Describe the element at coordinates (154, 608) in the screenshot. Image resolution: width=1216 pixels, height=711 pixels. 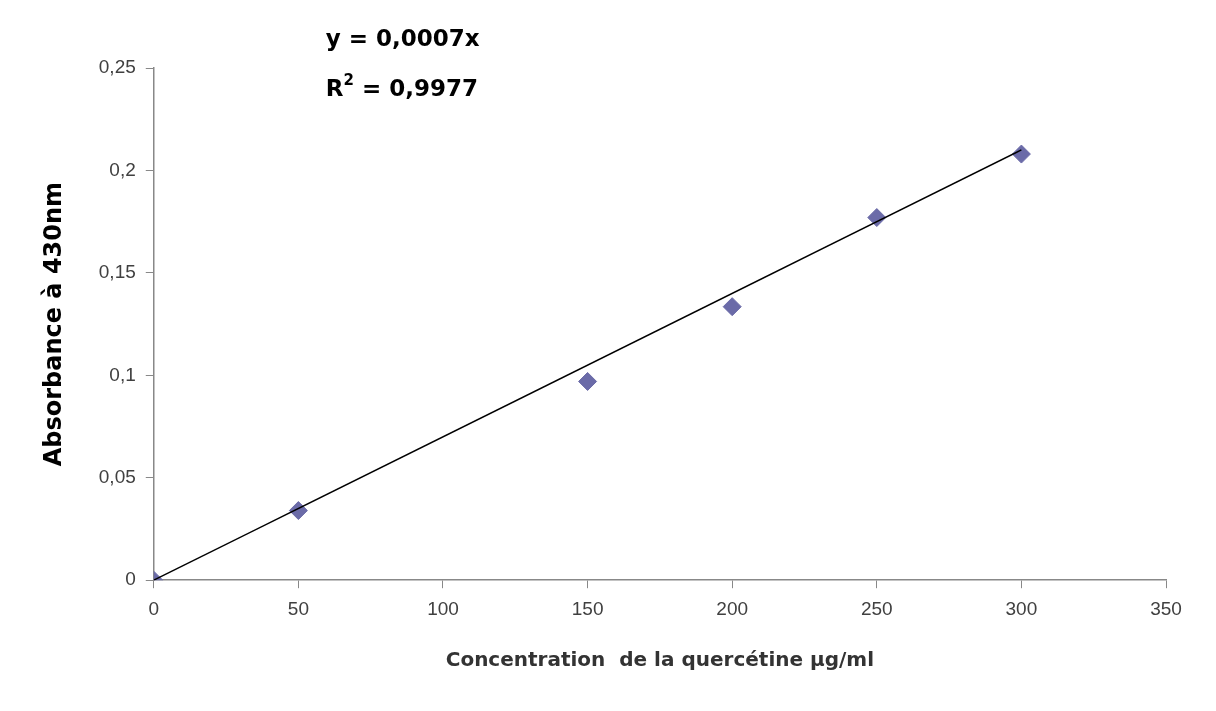
I see `x-tick-label: 0` at that location.